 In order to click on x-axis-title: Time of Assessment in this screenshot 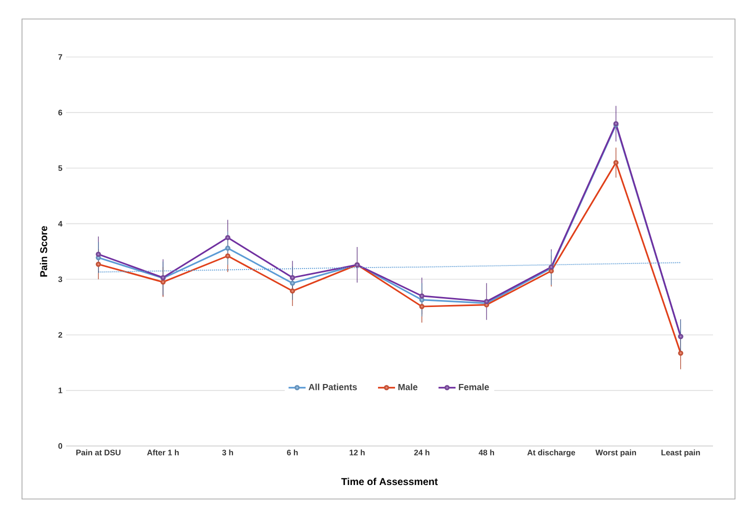, I will do `click(389, 482)`.